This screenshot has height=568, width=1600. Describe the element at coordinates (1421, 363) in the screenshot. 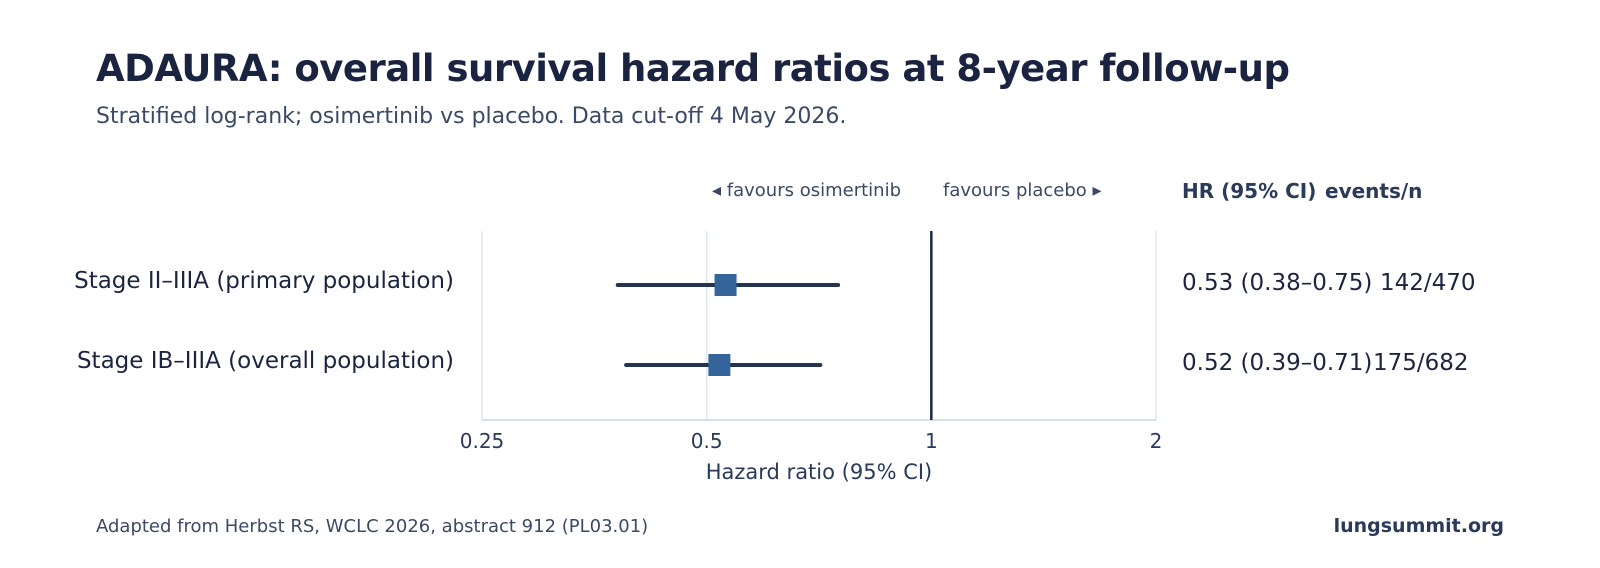

I see `row-events-stage-ib-iiia: 175/682` at that location.